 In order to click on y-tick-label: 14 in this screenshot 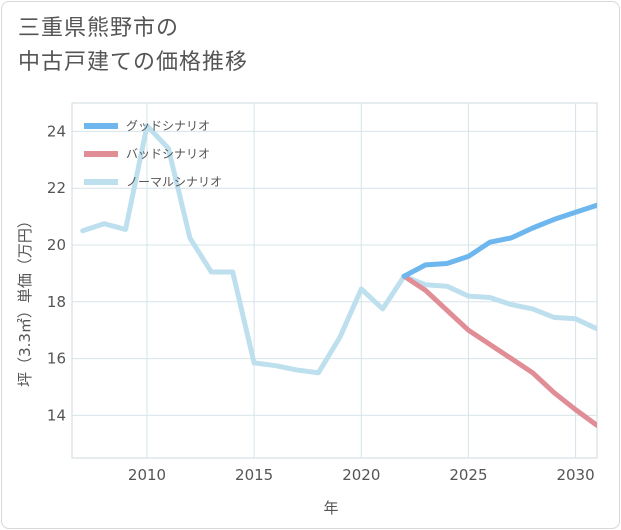, I will do `click(56, 415)`.